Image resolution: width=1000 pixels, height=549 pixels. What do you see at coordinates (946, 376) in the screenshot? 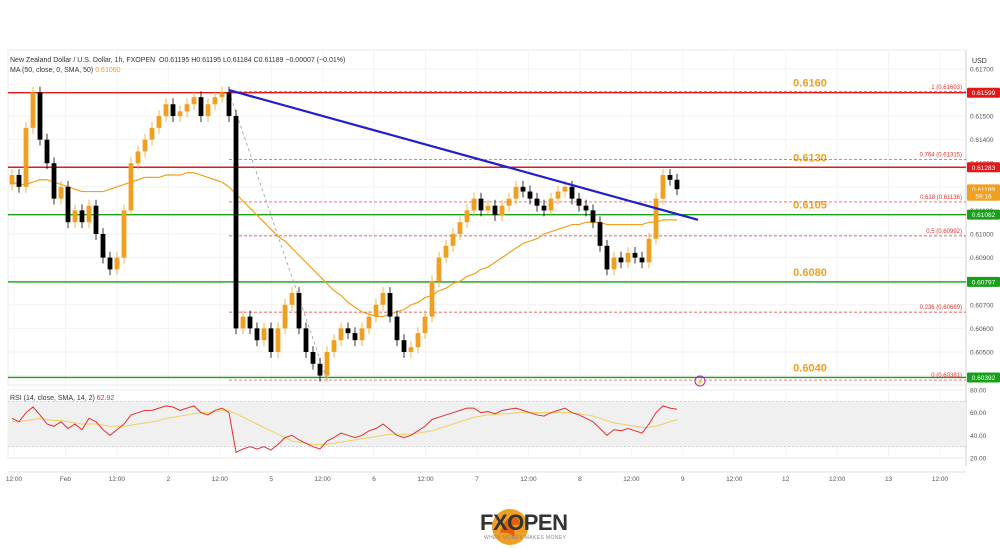
I see `fib-label: 0 (0.60381)` at bounding box center [946, 376].